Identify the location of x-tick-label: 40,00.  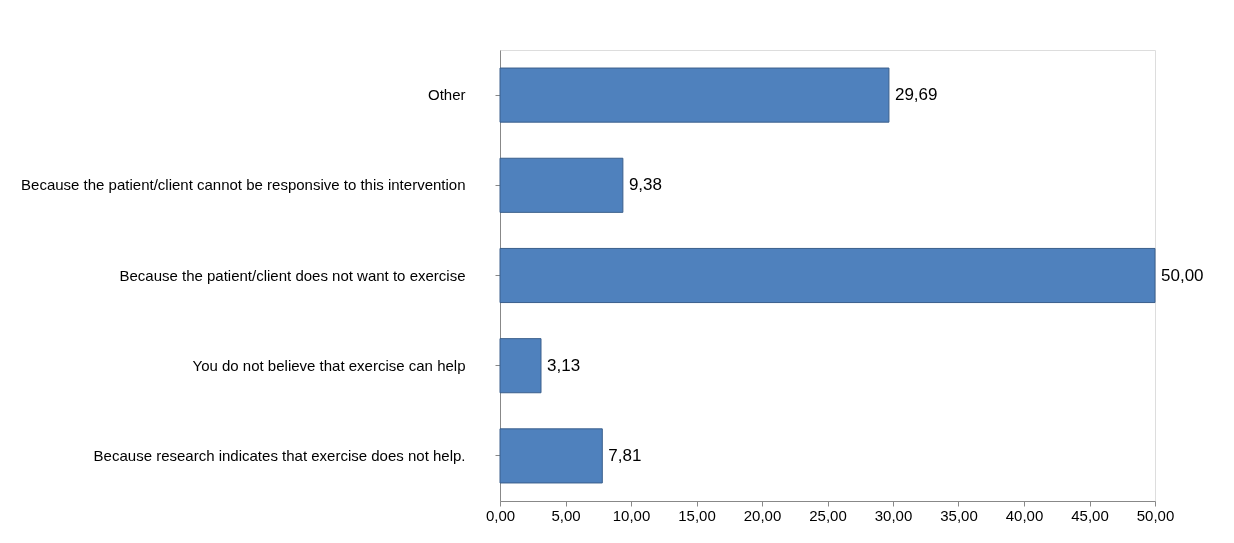
(1024, 515).